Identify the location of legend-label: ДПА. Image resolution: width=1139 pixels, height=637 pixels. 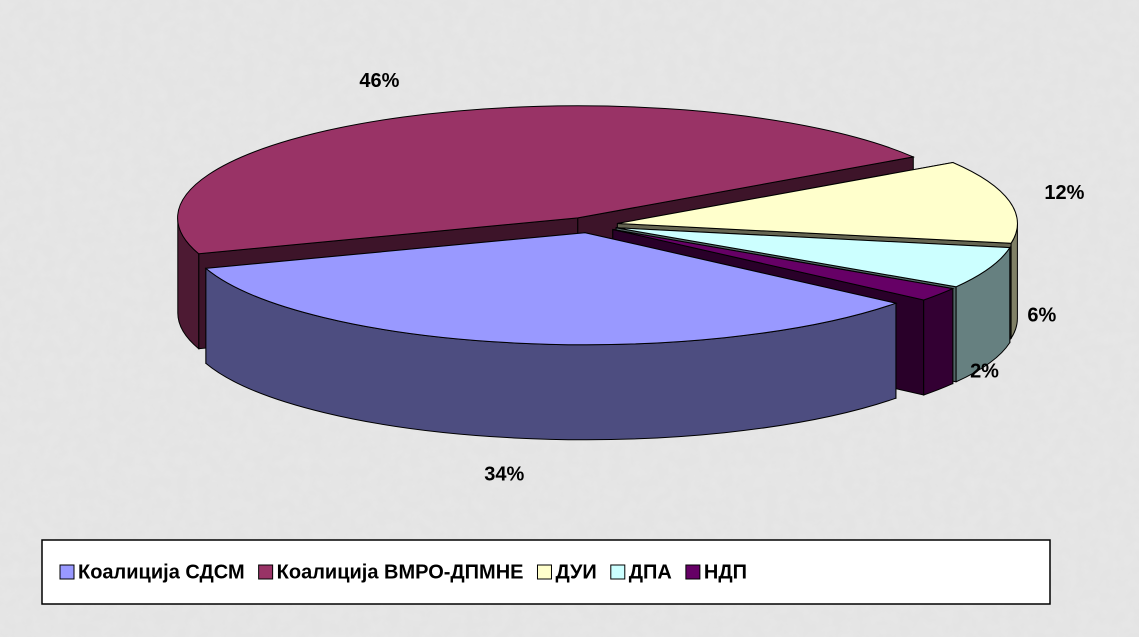
(650, 572).